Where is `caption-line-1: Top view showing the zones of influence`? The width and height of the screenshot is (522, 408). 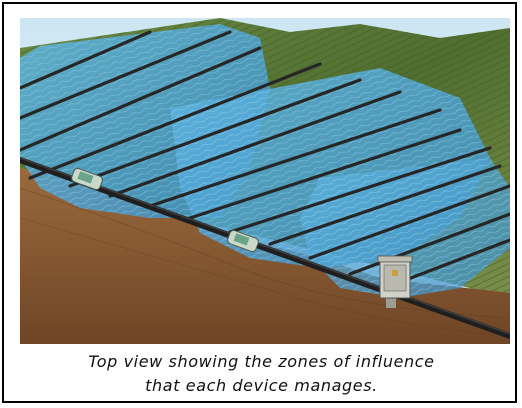
caption-line-1: Top view showing the zones of influence is located at coordinates (261, 361).